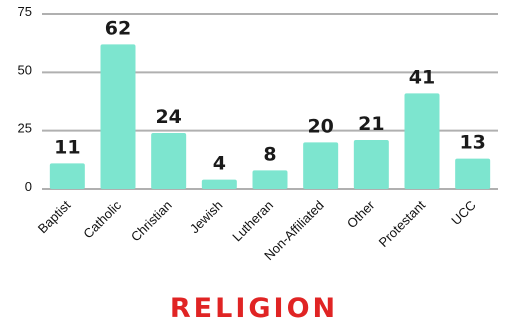  Describe the element at coordinates (402, 223) in the screenshot. I see `category-label: Protestant` at that location.